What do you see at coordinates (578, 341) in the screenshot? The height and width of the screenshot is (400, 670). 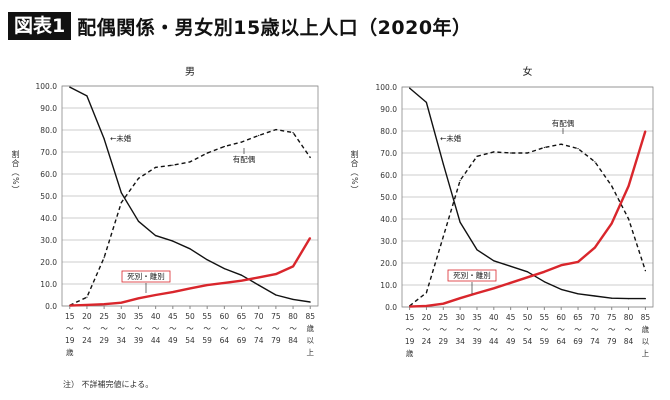 I see `x-tick-label: 69` at bounding box center [578, 341].